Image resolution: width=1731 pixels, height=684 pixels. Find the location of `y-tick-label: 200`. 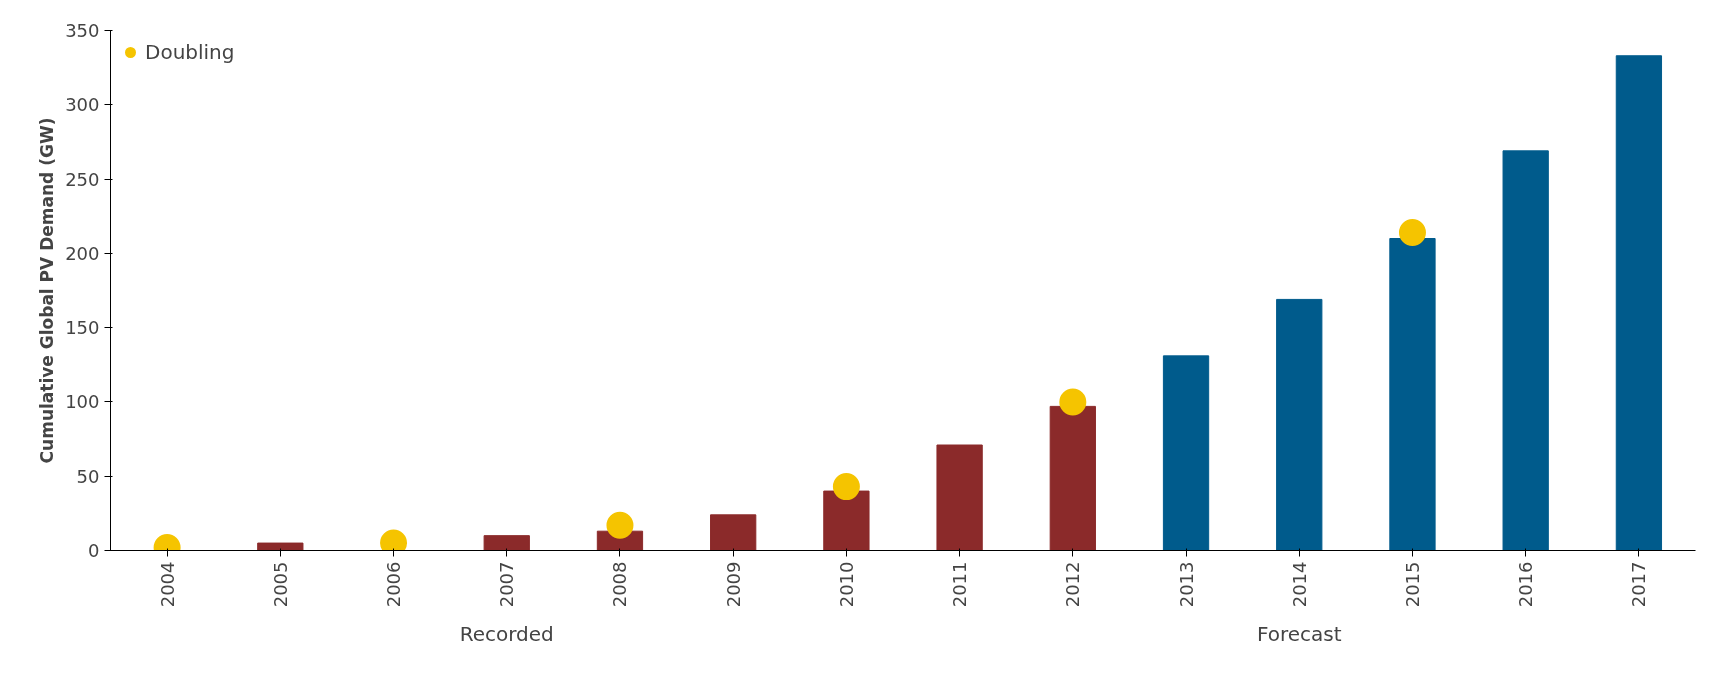

y-tick-label: 200 is located at coordinates (82, 253).